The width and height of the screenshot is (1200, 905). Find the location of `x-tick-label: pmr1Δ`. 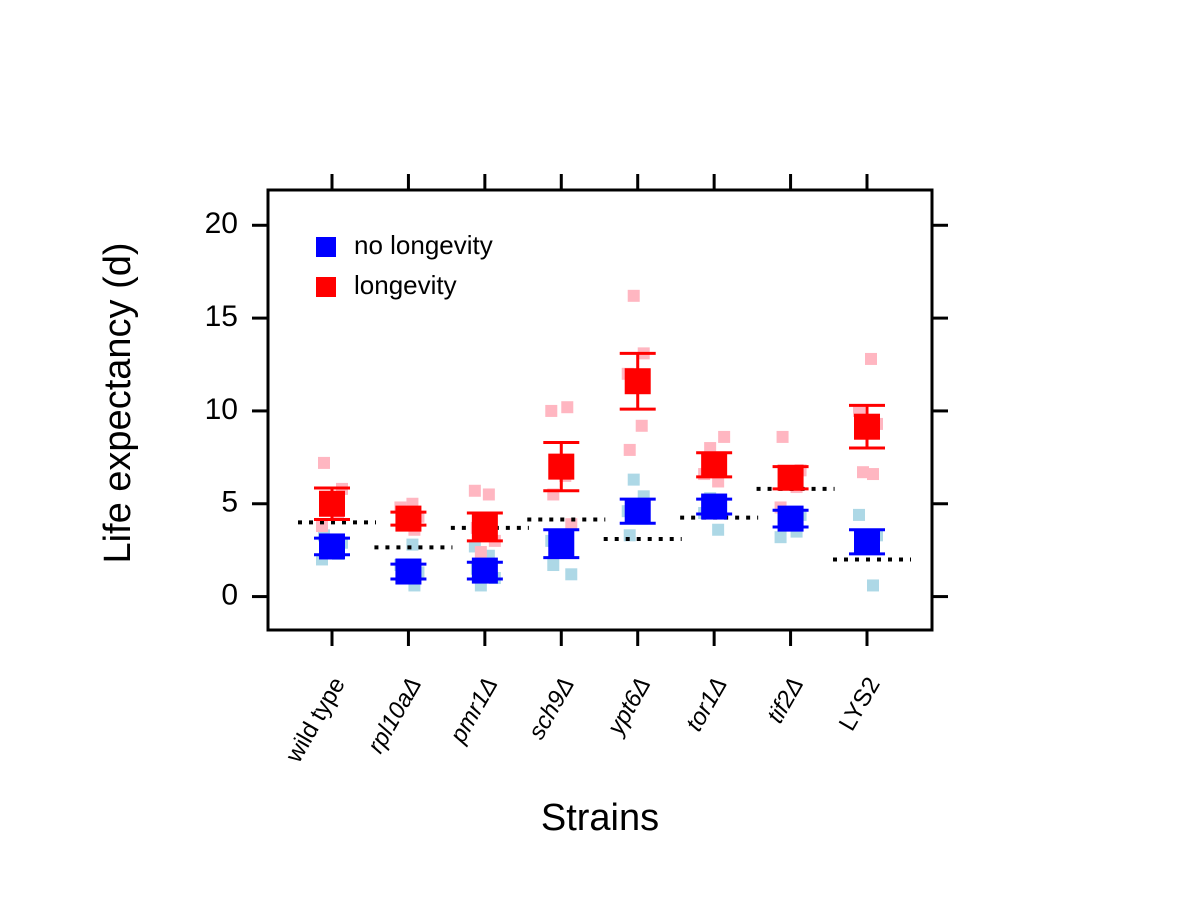

x-tick-label: pmr1Δ is located at coordinates (473, 711).